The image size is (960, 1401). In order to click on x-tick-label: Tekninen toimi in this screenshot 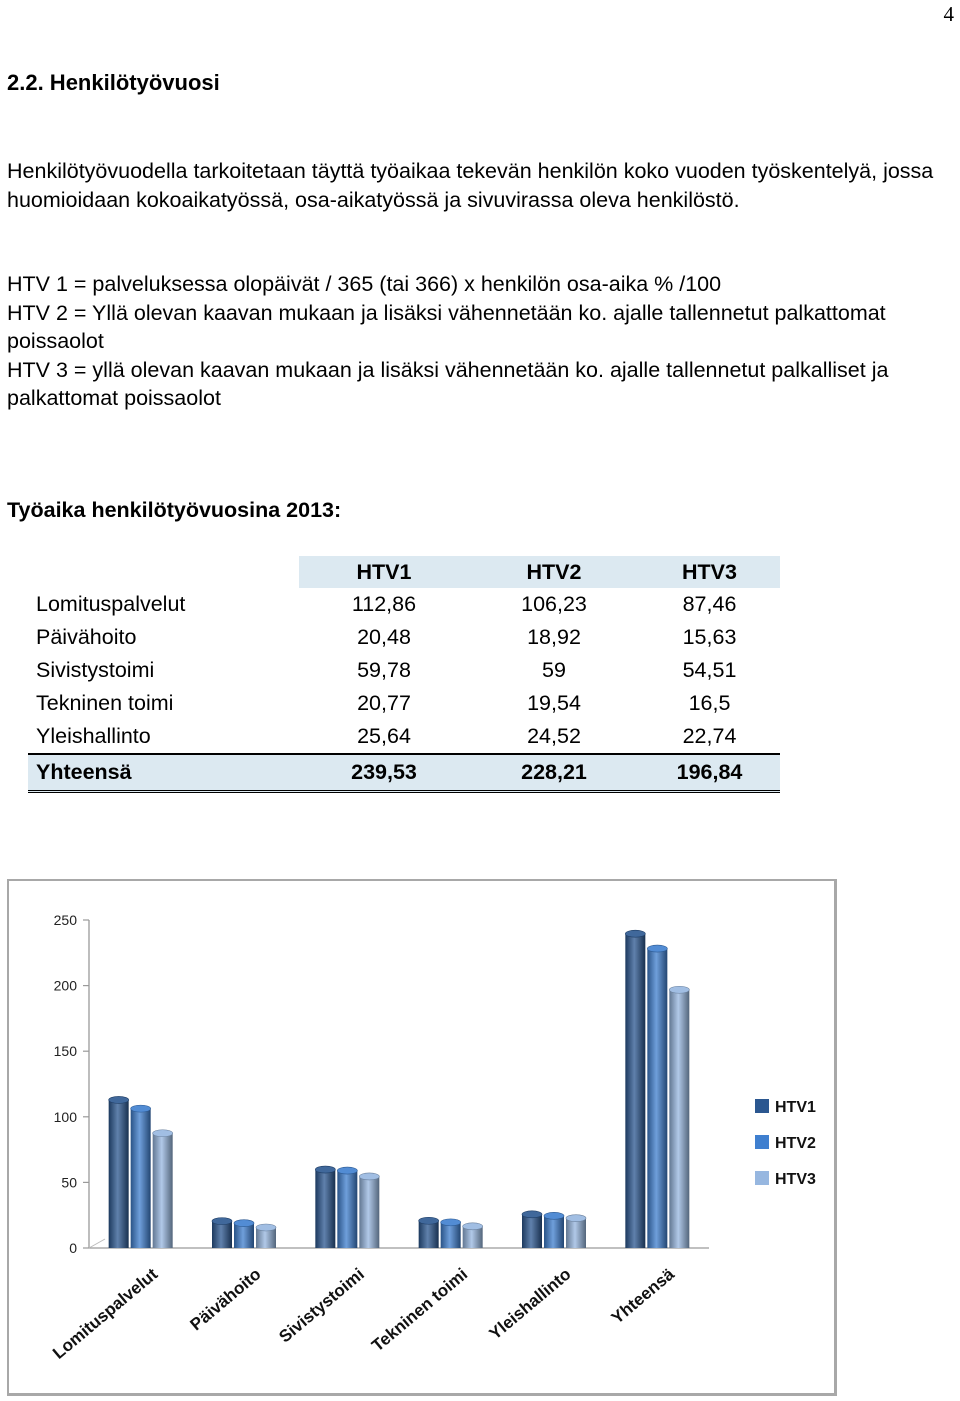, I will do `click(419, 1310)`.